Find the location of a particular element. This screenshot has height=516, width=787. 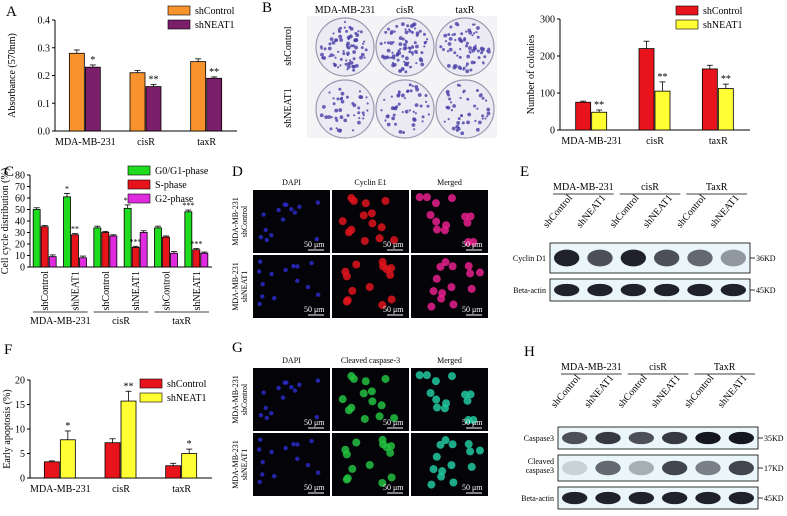

y-tick-label: 15 is located at coordinates (20, 405).